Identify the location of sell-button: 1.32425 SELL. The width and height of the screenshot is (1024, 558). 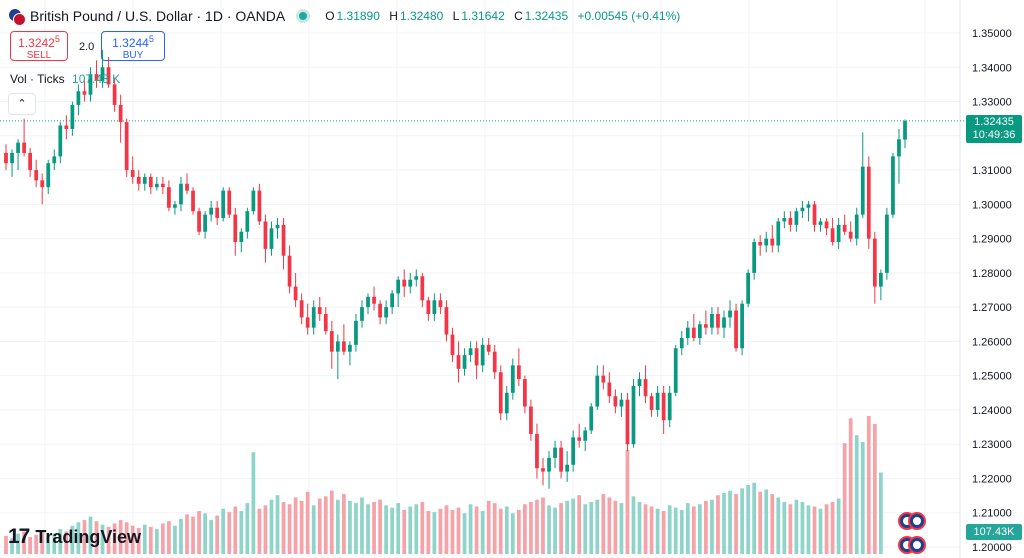
(39, 46).